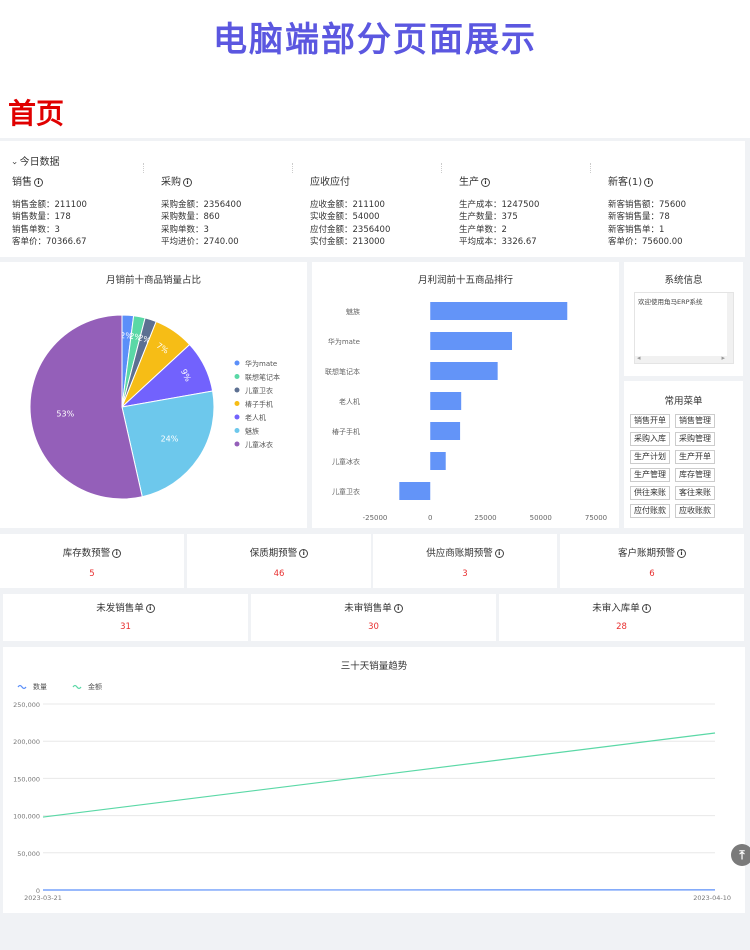 The image size is (750, 950). What do you see at coordinates (252, 431) in the screenshot?
I see `legend-label: 魅族` at bounding box center [252, 431].